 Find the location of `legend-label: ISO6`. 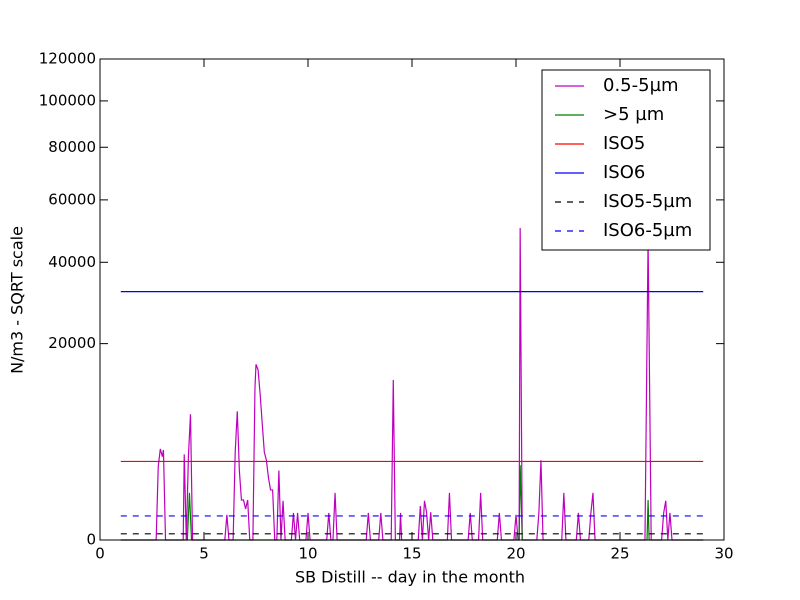

legend-label: ISO6 is located at coordinates (624, 172).